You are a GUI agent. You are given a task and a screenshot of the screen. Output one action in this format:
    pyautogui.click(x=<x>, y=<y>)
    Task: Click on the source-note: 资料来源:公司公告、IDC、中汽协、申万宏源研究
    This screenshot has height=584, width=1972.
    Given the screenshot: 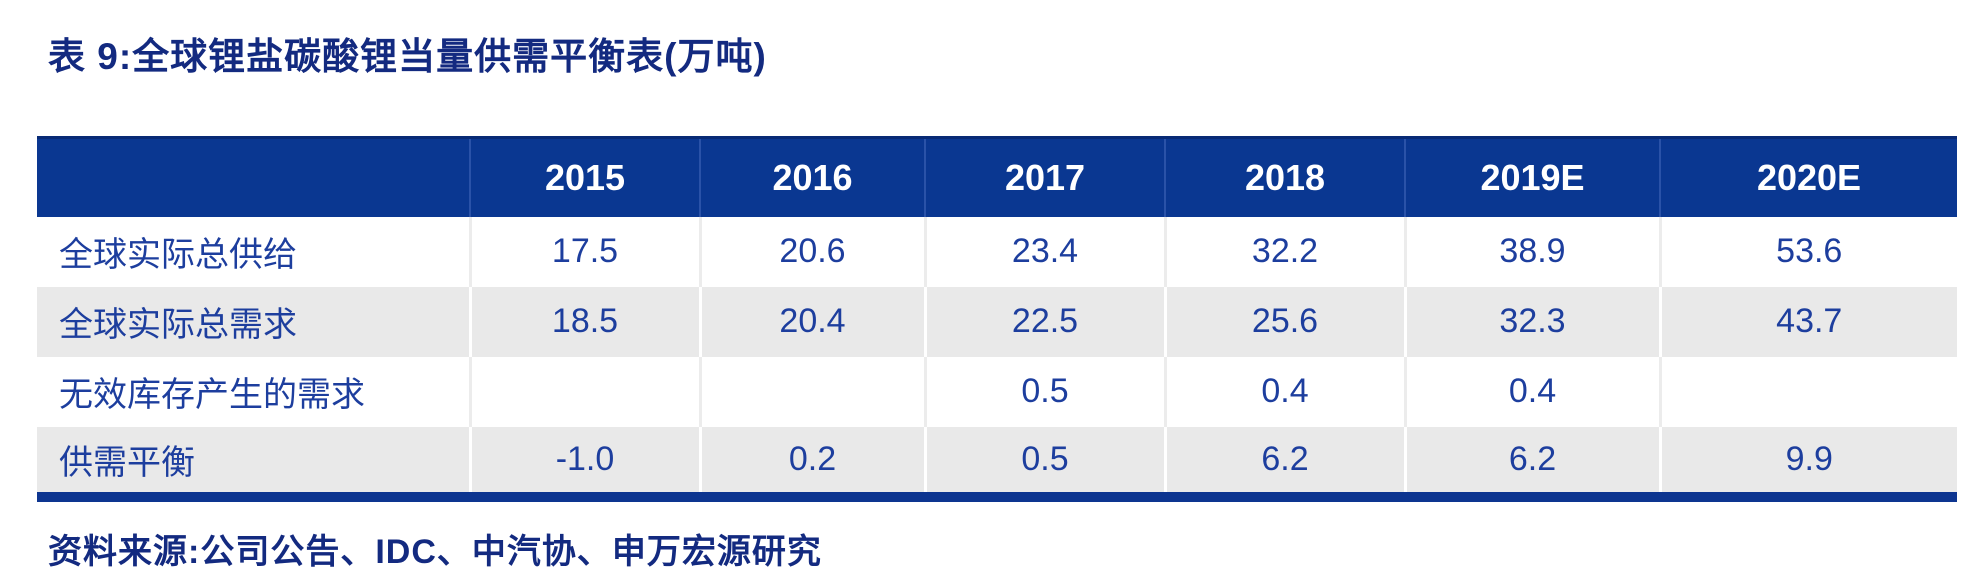 What is the action you would take?
    pyautogui.click(x=435, y=552)
    